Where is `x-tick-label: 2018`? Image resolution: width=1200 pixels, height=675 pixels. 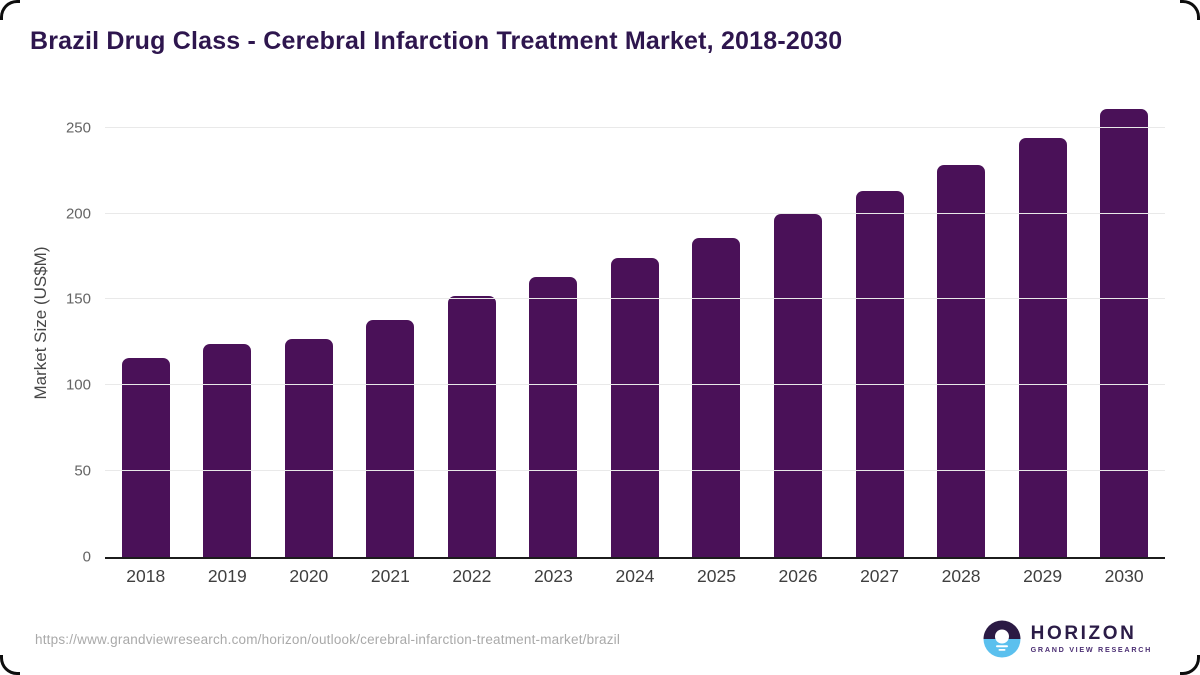
x-tick-label: 2018 is located at coordinates (146, 576).